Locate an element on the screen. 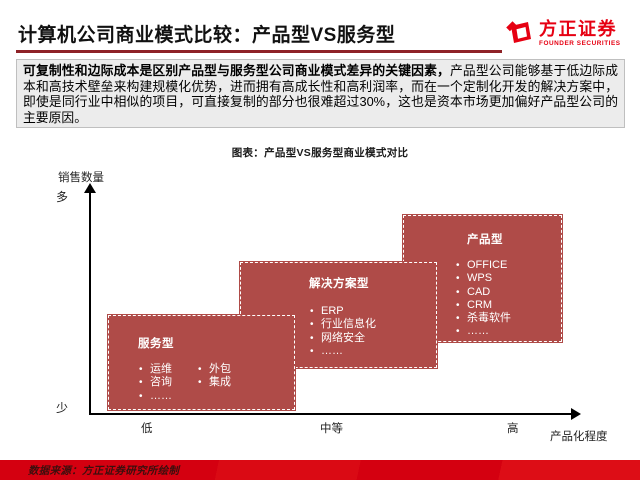 The height and width of the screenshot is (480, 640). bullet-item: • 集成 is located at coordinates (214, 382).